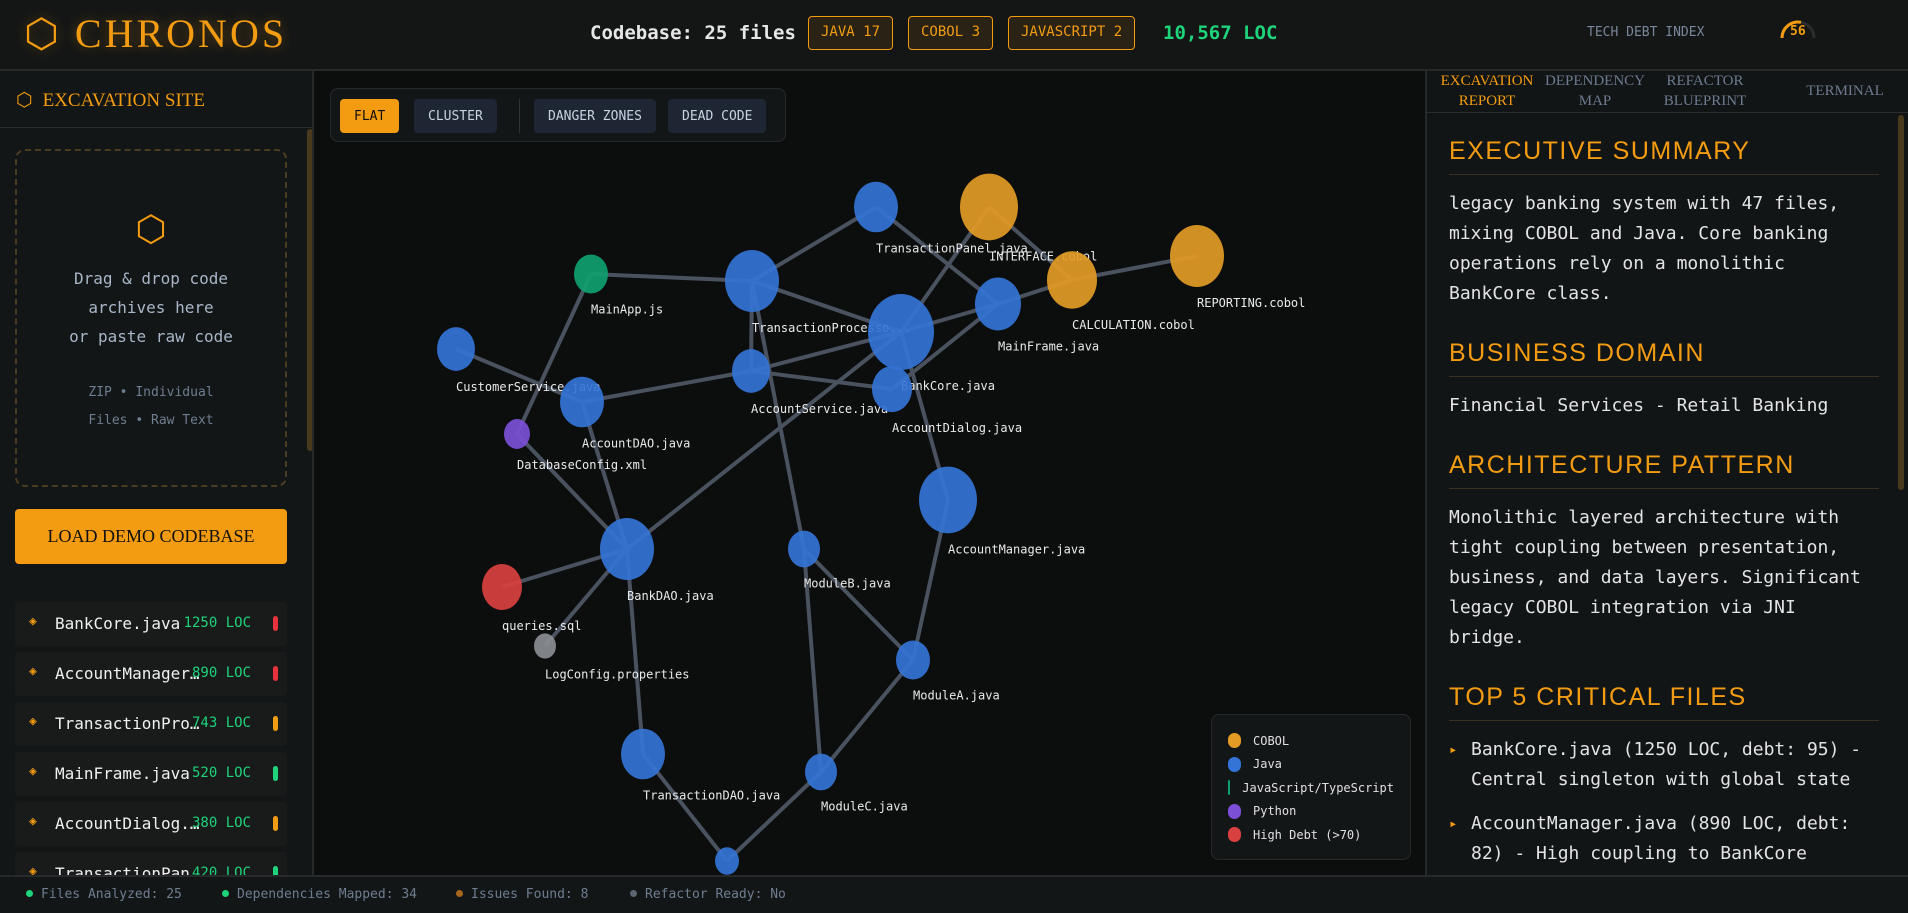 The image size is (1908, 913). Describe the element at coordinates (670, 596) in the screenshot. I see `node-label: BankDAO.java` at that location.